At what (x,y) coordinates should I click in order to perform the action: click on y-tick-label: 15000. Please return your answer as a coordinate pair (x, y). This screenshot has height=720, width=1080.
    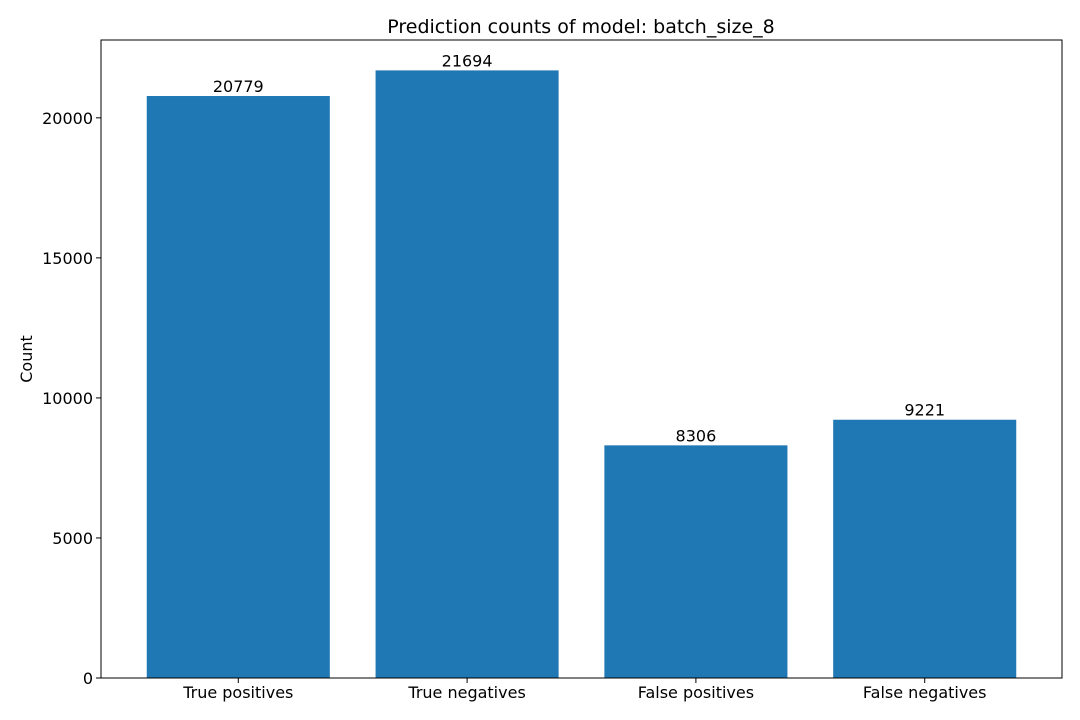
    Looking at the image, I should click on (67, 258).